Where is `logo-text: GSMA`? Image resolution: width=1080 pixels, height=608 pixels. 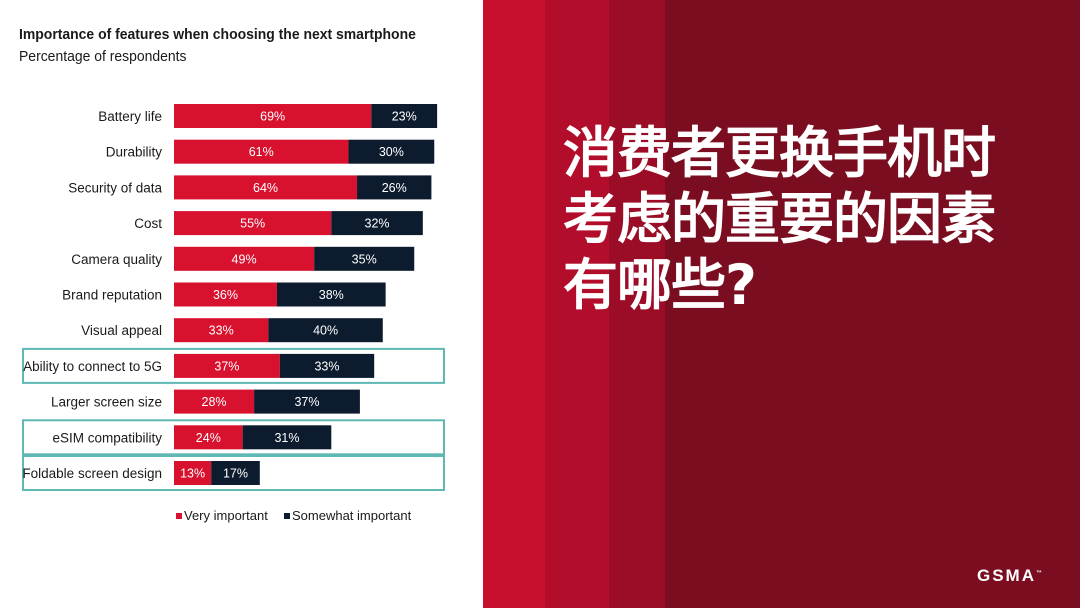 logo-text: GSMA is located at coordinates (1006, 575).